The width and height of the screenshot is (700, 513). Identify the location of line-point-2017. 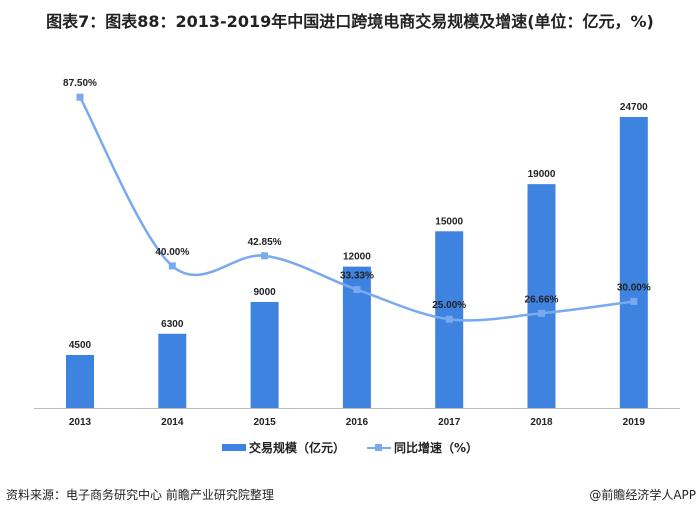
(449, 319).